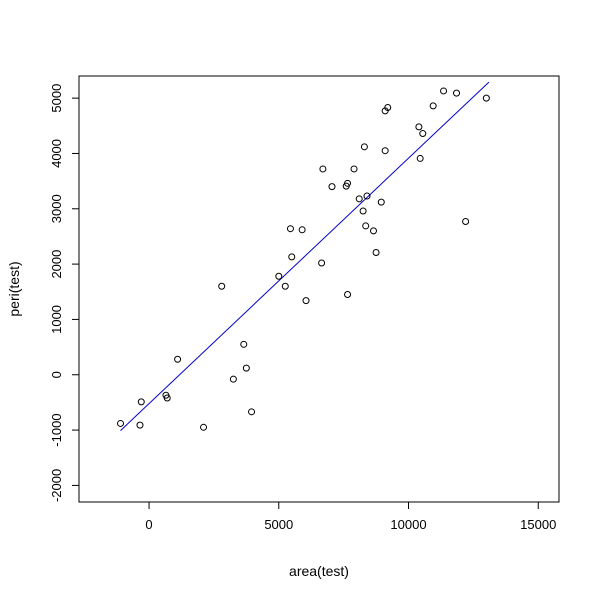  What do you see at coordinates (56, 319) in the screenshot?
I see `y-tick-label: 1000` at bounding box center [56, 319].